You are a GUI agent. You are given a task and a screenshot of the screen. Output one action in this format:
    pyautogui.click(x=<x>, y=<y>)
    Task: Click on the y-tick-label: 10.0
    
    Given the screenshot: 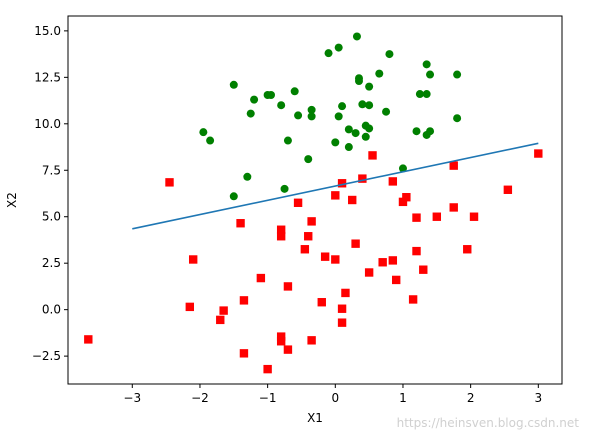 What is the action you would take?
    pyautogui.click(x=47, y=124)
    